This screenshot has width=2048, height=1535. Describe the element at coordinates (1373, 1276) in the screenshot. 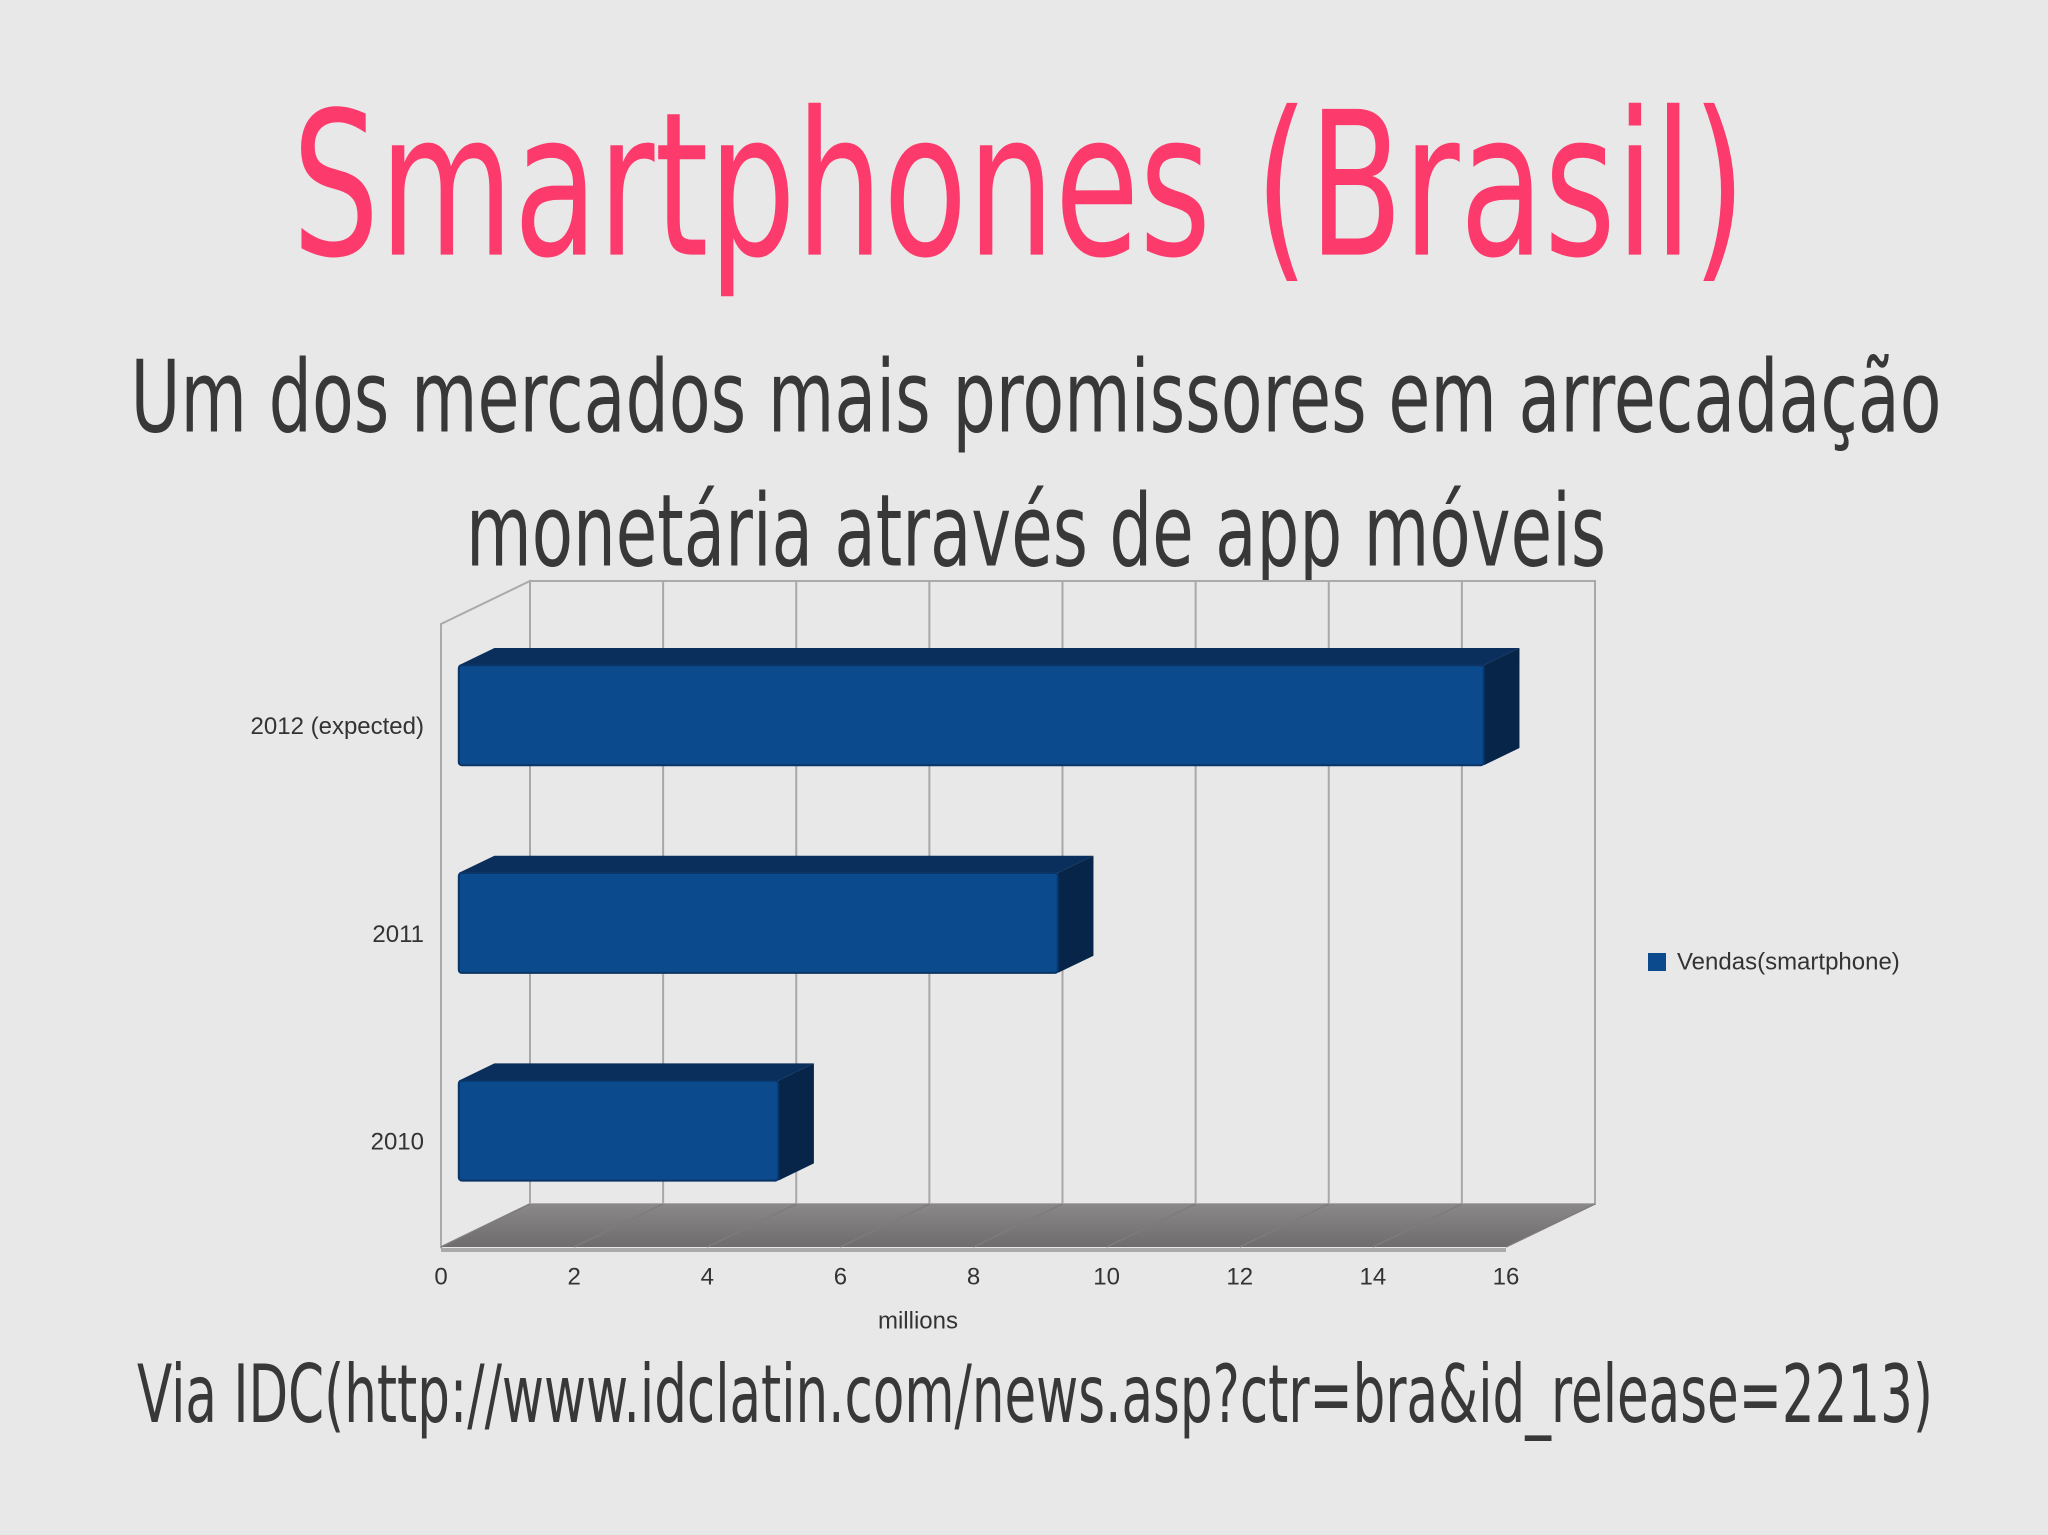

I see `x-tick-label: 14` at that location.